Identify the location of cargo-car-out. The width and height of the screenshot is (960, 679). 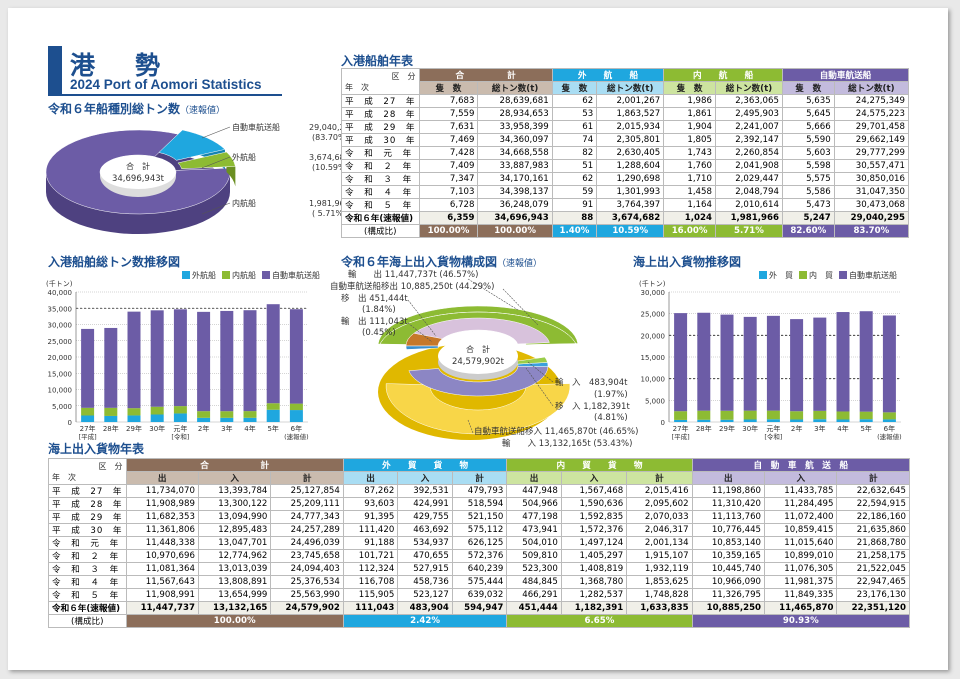
(478, 331).